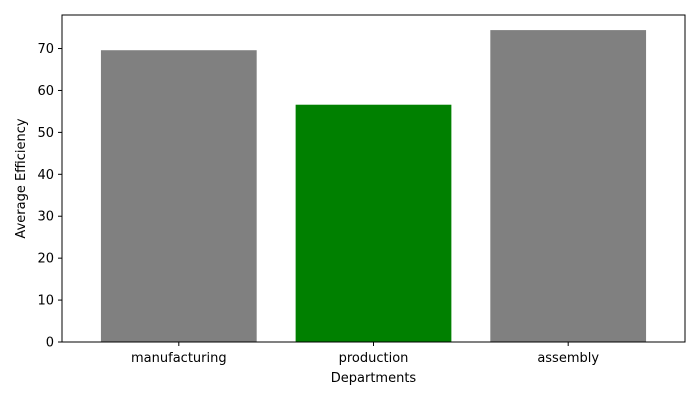 Image resolution: width=700 pixels, height=400 pixels. What do you see at coordinates (374, 358) in the screenshot?
I see `x-tick-label: production` at bounding box center [374, 358].